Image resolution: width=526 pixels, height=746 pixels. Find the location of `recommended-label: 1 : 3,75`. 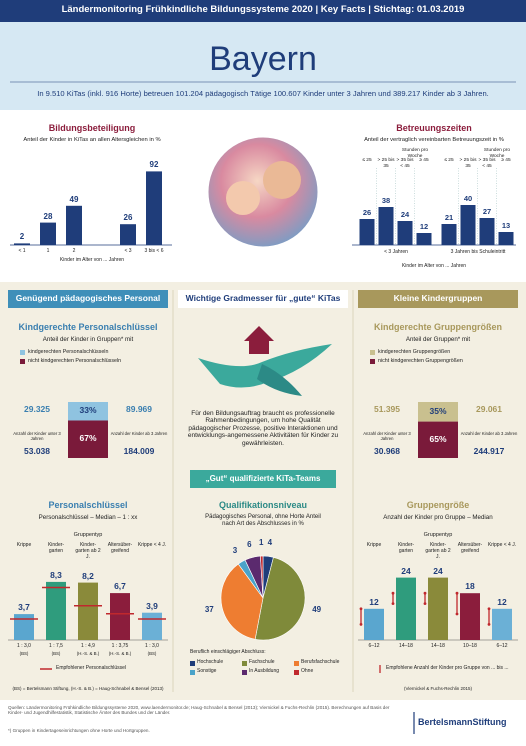

recommended-label: 1 : 3,75 is located at coordinates (120, 646).